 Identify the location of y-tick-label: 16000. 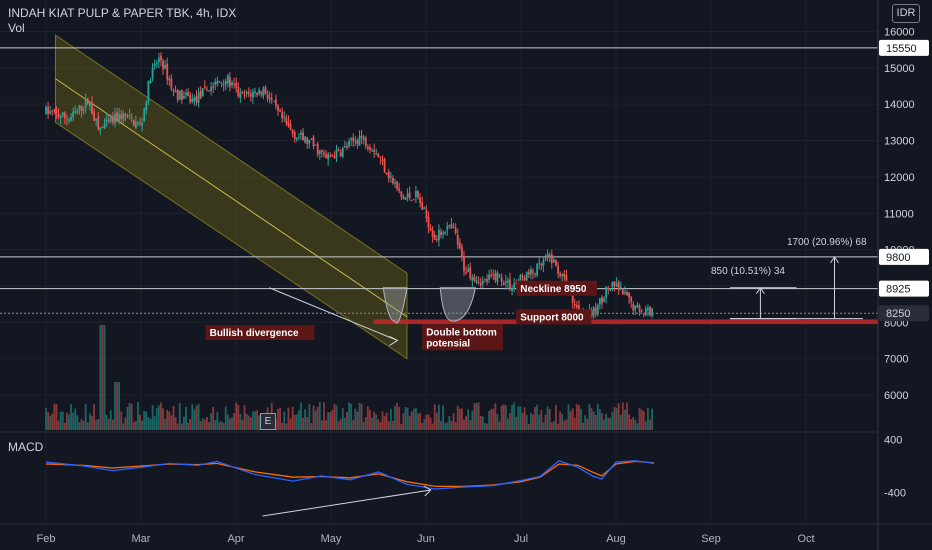
(899, 33).